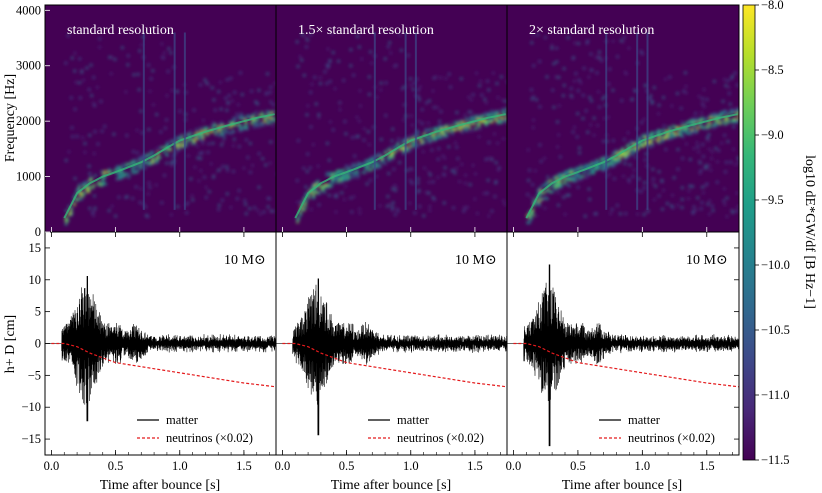 This screenshot has height=493, width=822. I want to click on freq-tick-label: 3000, so click(28, 66).